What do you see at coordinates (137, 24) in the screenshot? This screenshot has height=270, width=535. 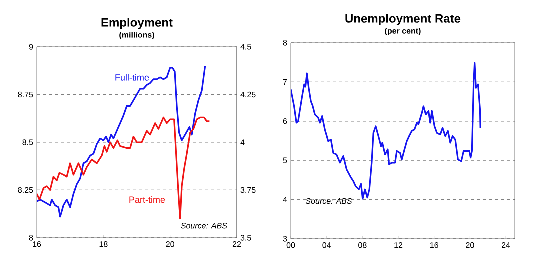 I see `chart-title: Employment` at bounding box center [137, 24].